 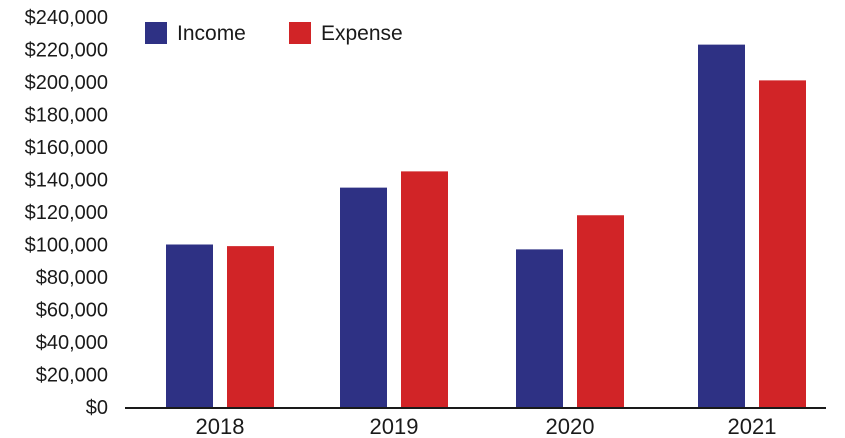 I want to click on y-tick-label: $220,000, so click(x=66, y=51).